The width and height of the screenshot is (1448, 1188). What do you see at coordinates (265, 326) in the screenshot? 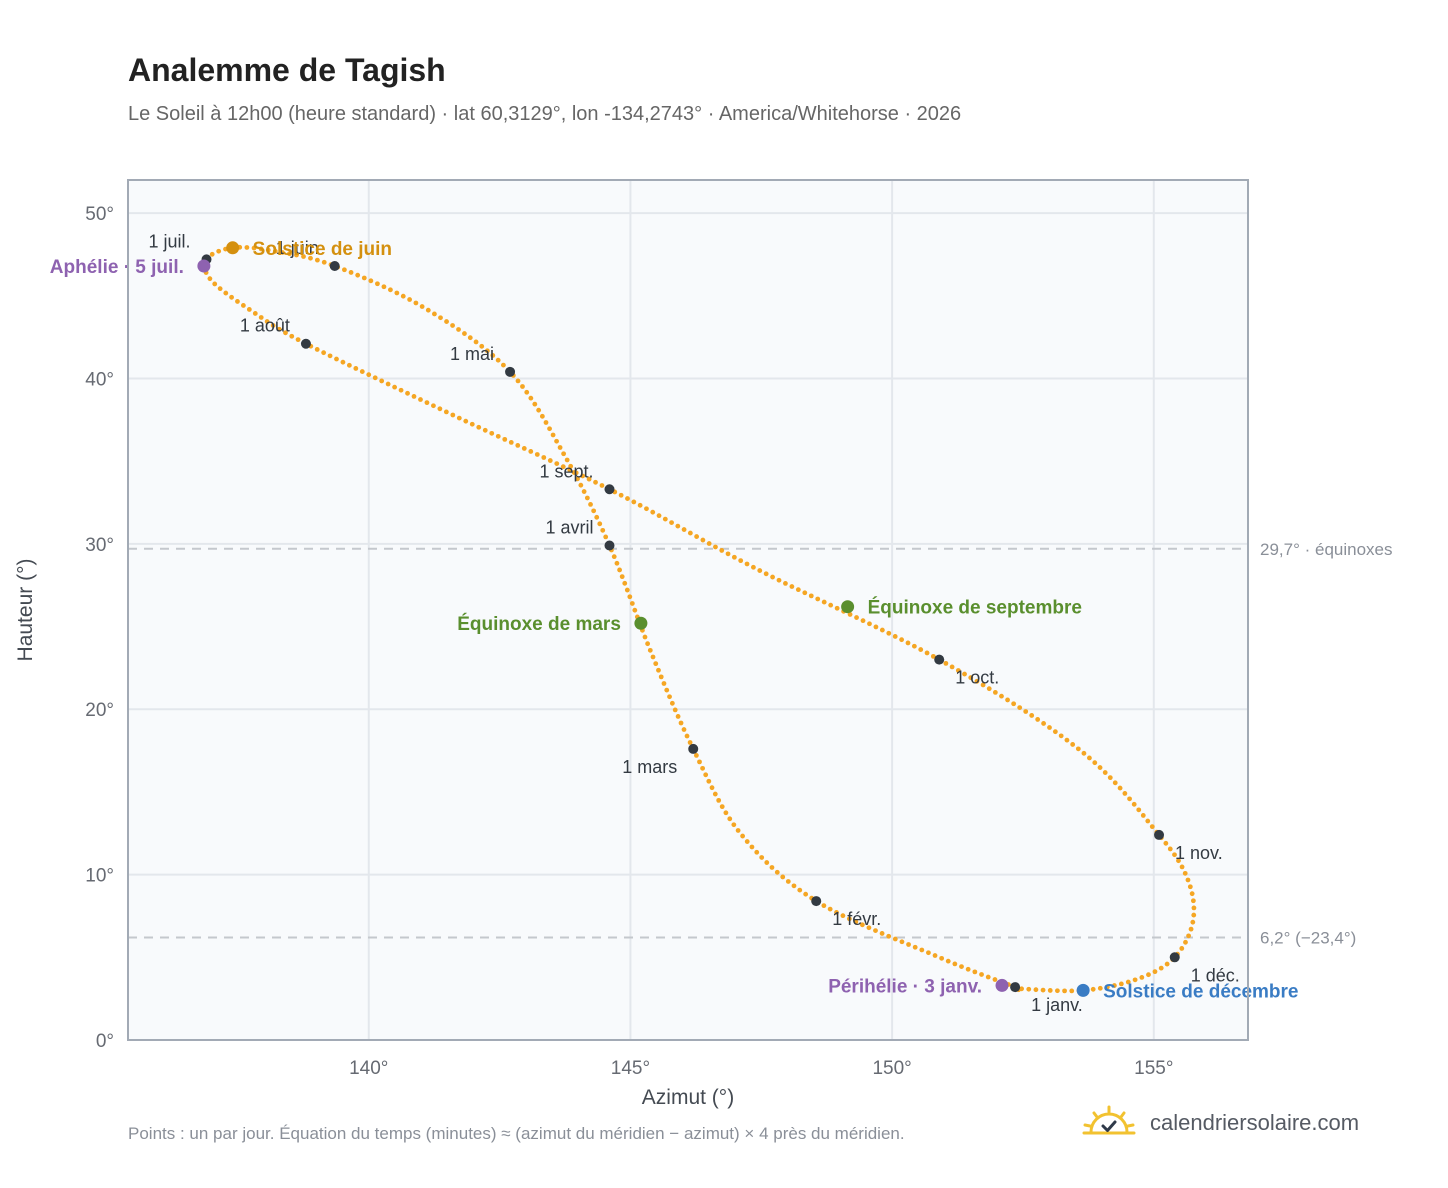
I see `month-marker-label: 1 août` at bounding box center [265, 326].